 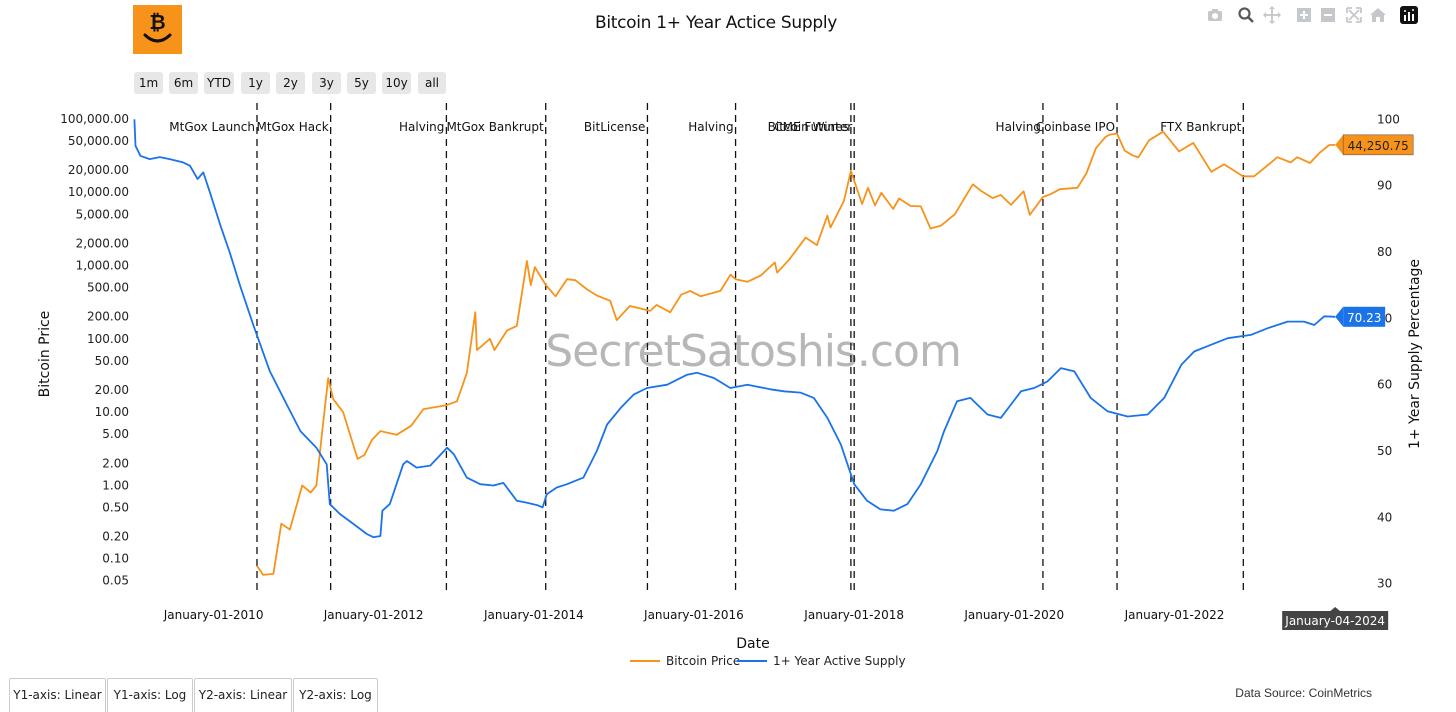 I want to click on tab-y2-axis-log: Y2-axis: Log, so click(x=335, y=695).